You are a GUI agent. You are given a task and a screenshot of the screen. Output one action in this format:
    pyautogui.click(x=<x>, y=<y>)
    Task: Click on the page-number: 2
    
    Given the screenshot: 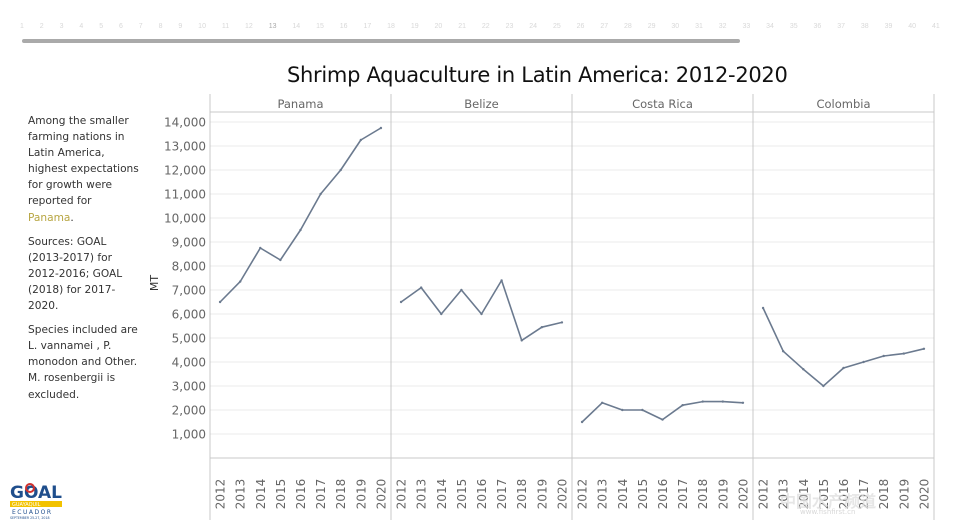 What is the action you would take?
    pyautogui.click(x=41, y=26)
    